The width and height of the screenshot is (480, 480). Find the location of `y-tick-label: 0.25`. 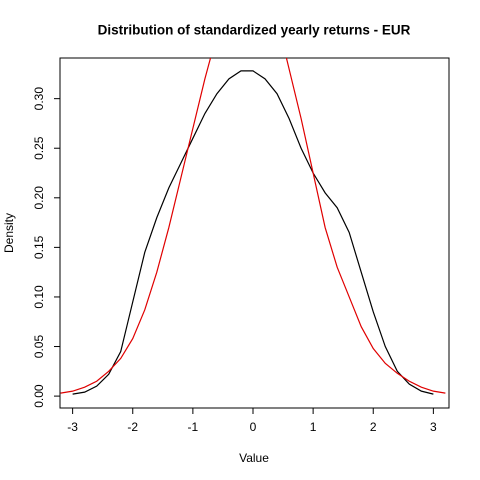

y-tick-label: 0.25 is located at coordinates (39, 148).